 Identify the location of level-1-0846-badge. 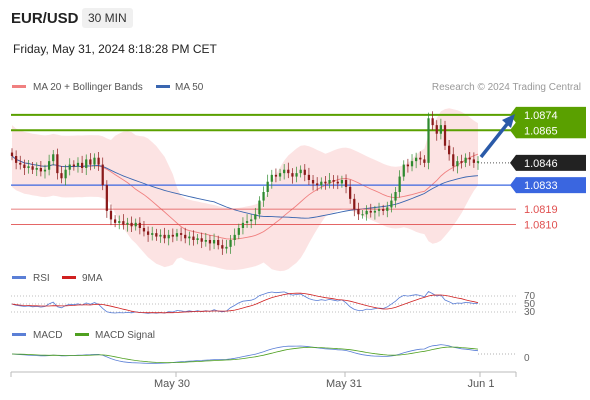
(551, 162).